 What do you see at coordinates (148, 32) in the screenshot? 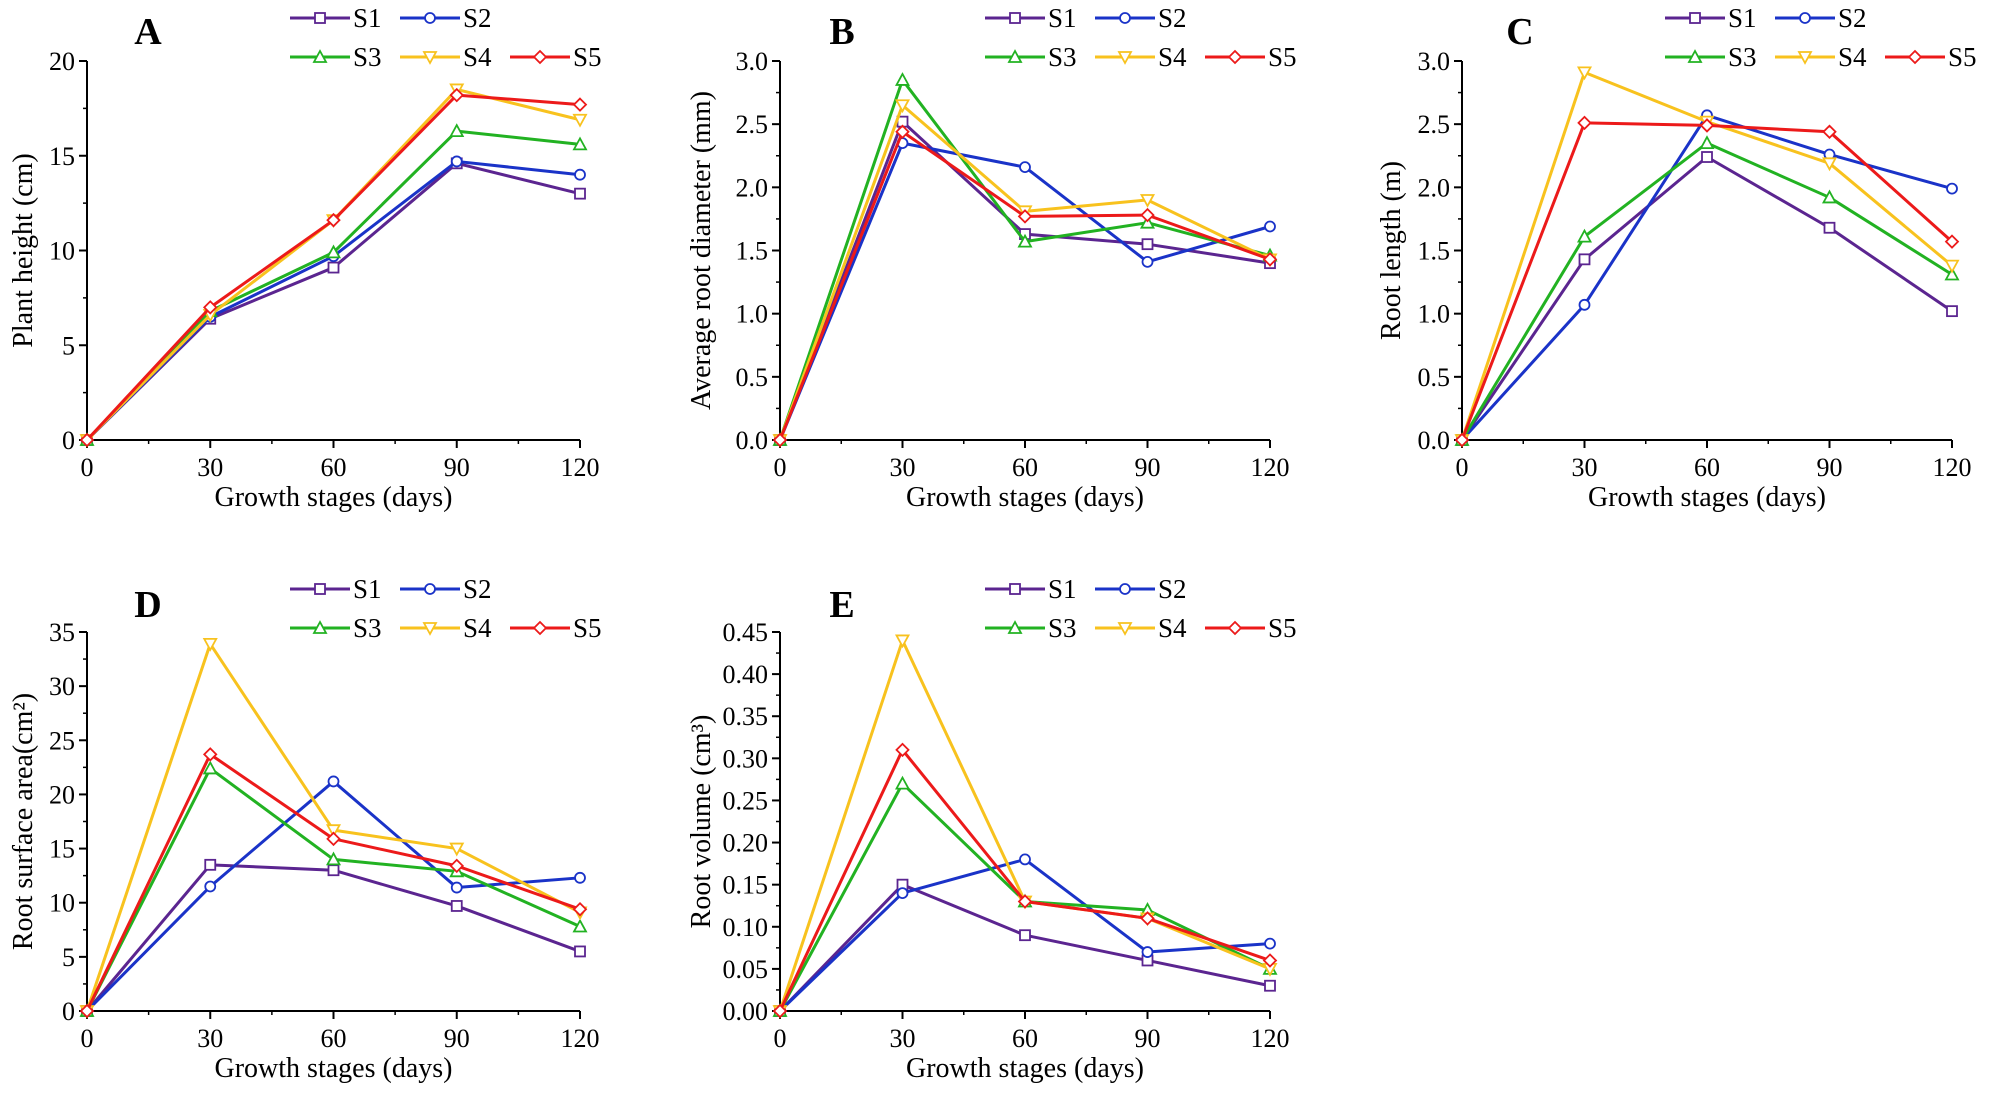
I see `panel-letter: A` at bounding box center [148, 32].